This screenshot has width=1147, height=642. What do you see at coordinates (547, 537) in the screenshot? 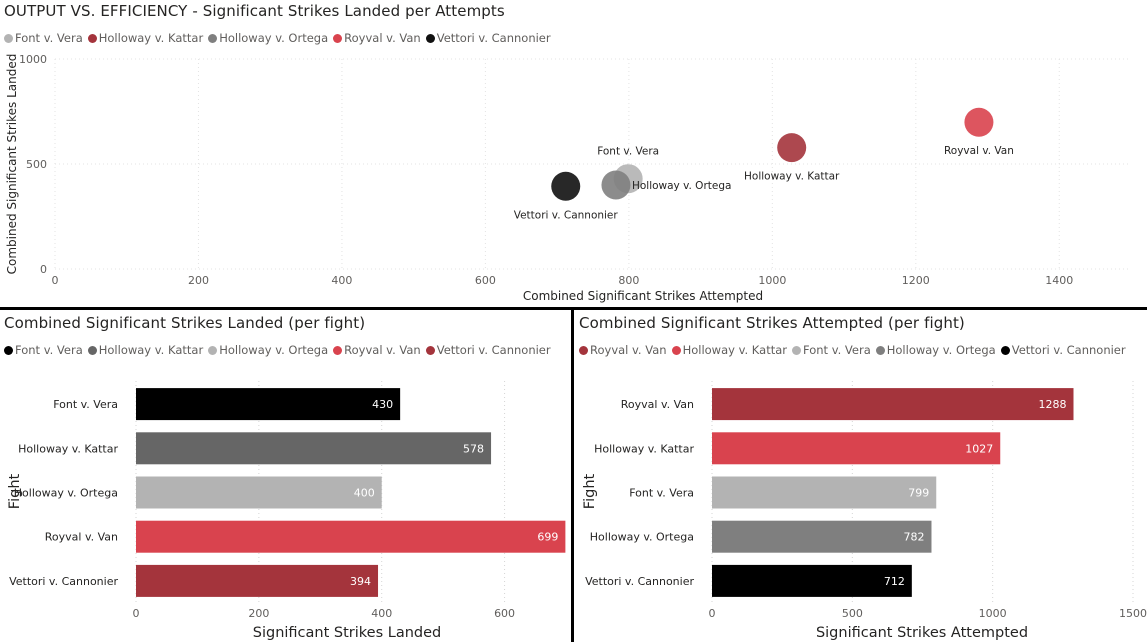
I see `bar-value-label: 699` at bounding box center [547, 537].